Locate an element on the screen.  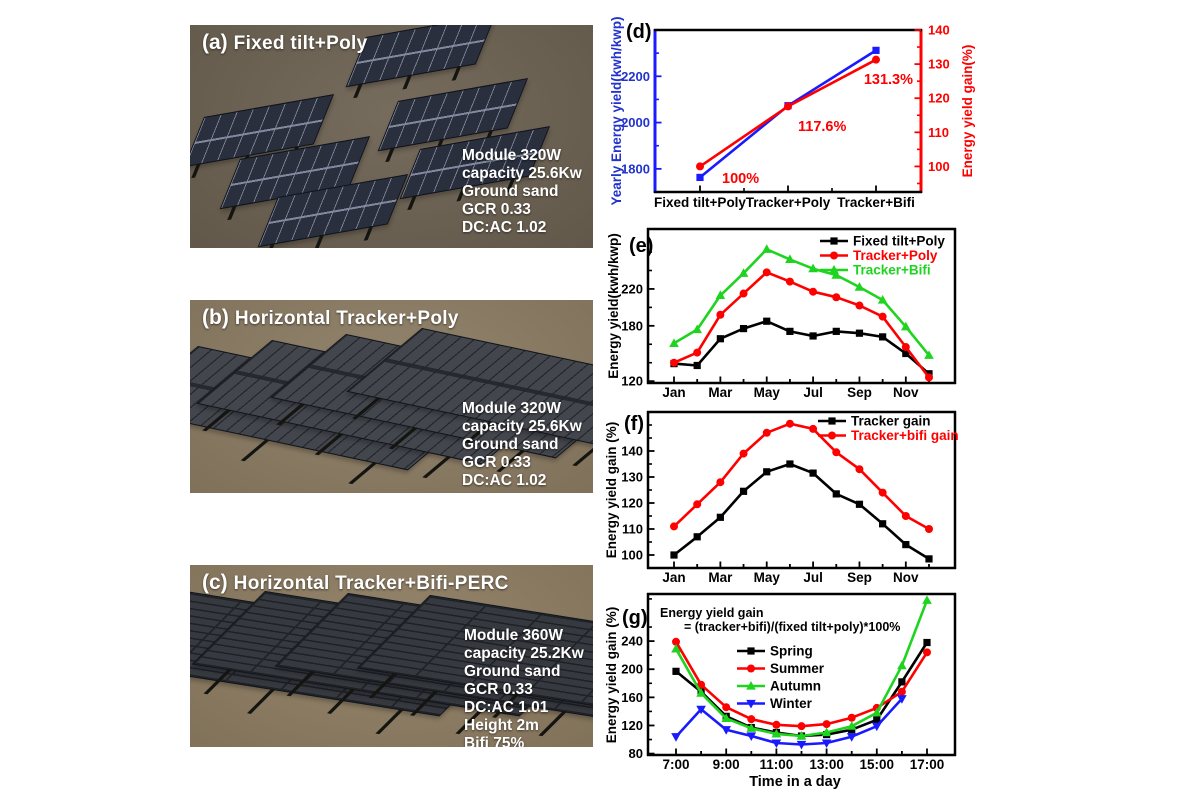
svg-text: 7:00 is located at coordinates (675, 764).